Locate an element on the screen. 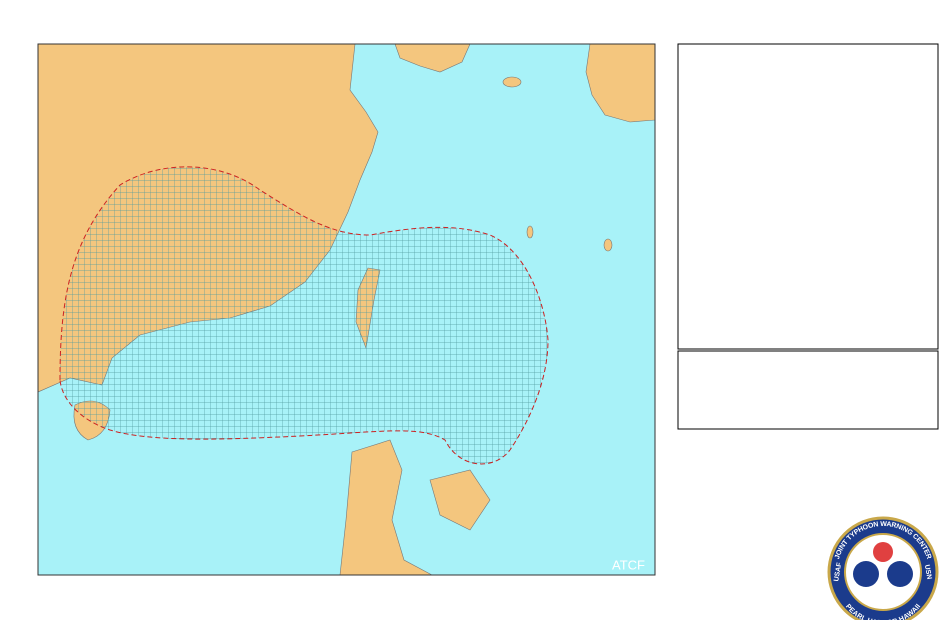 The width and height of the screenshot is (945, 625). legend-box is located at coordinates (808, 390).